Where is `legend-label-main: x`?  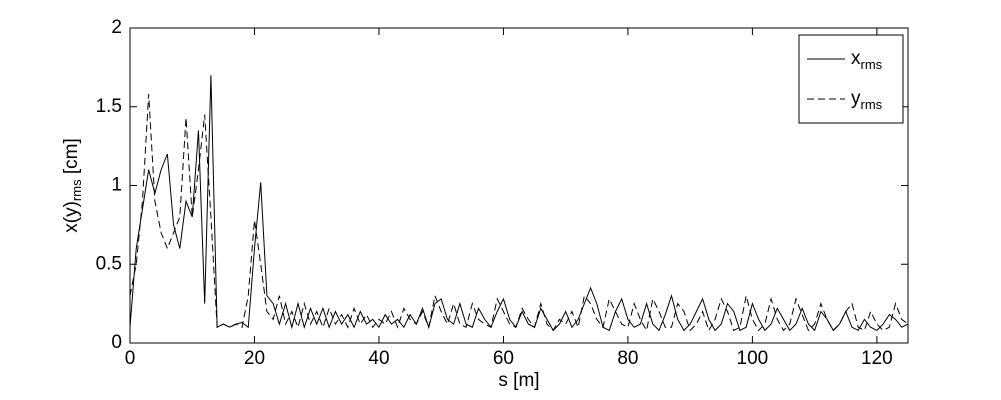 legend-label-main: x is located at coordinates (856, 58).